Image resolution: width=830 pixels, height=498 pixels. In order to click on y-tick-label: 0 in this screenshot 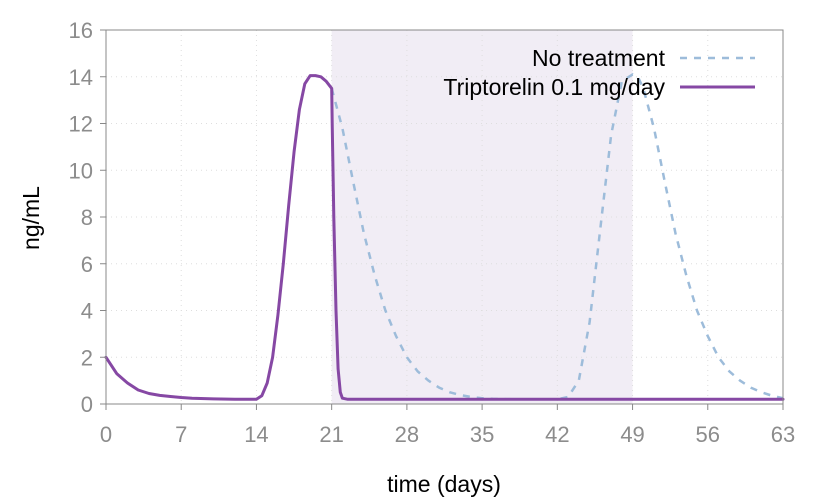, I will do `click(87, 404)`.